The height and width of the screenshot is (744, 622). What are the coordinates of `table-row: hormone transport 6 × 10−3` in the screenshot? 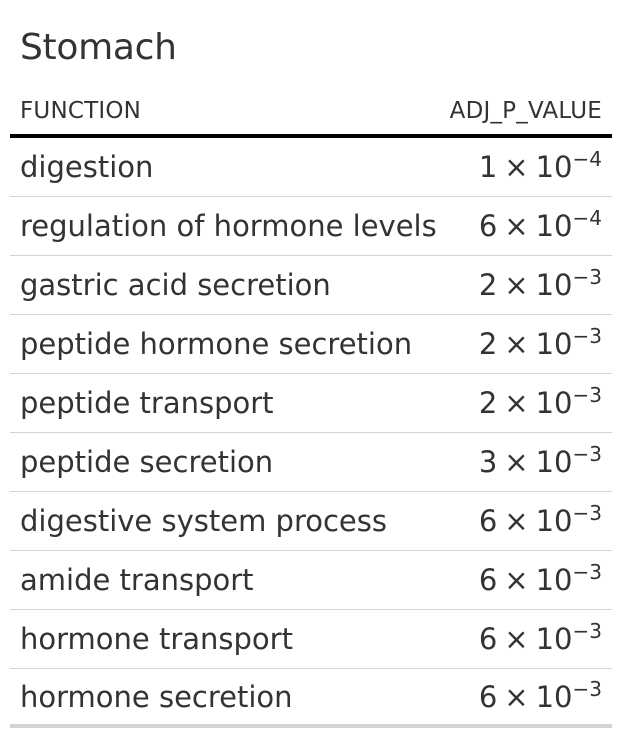 It's located at (311, 639).